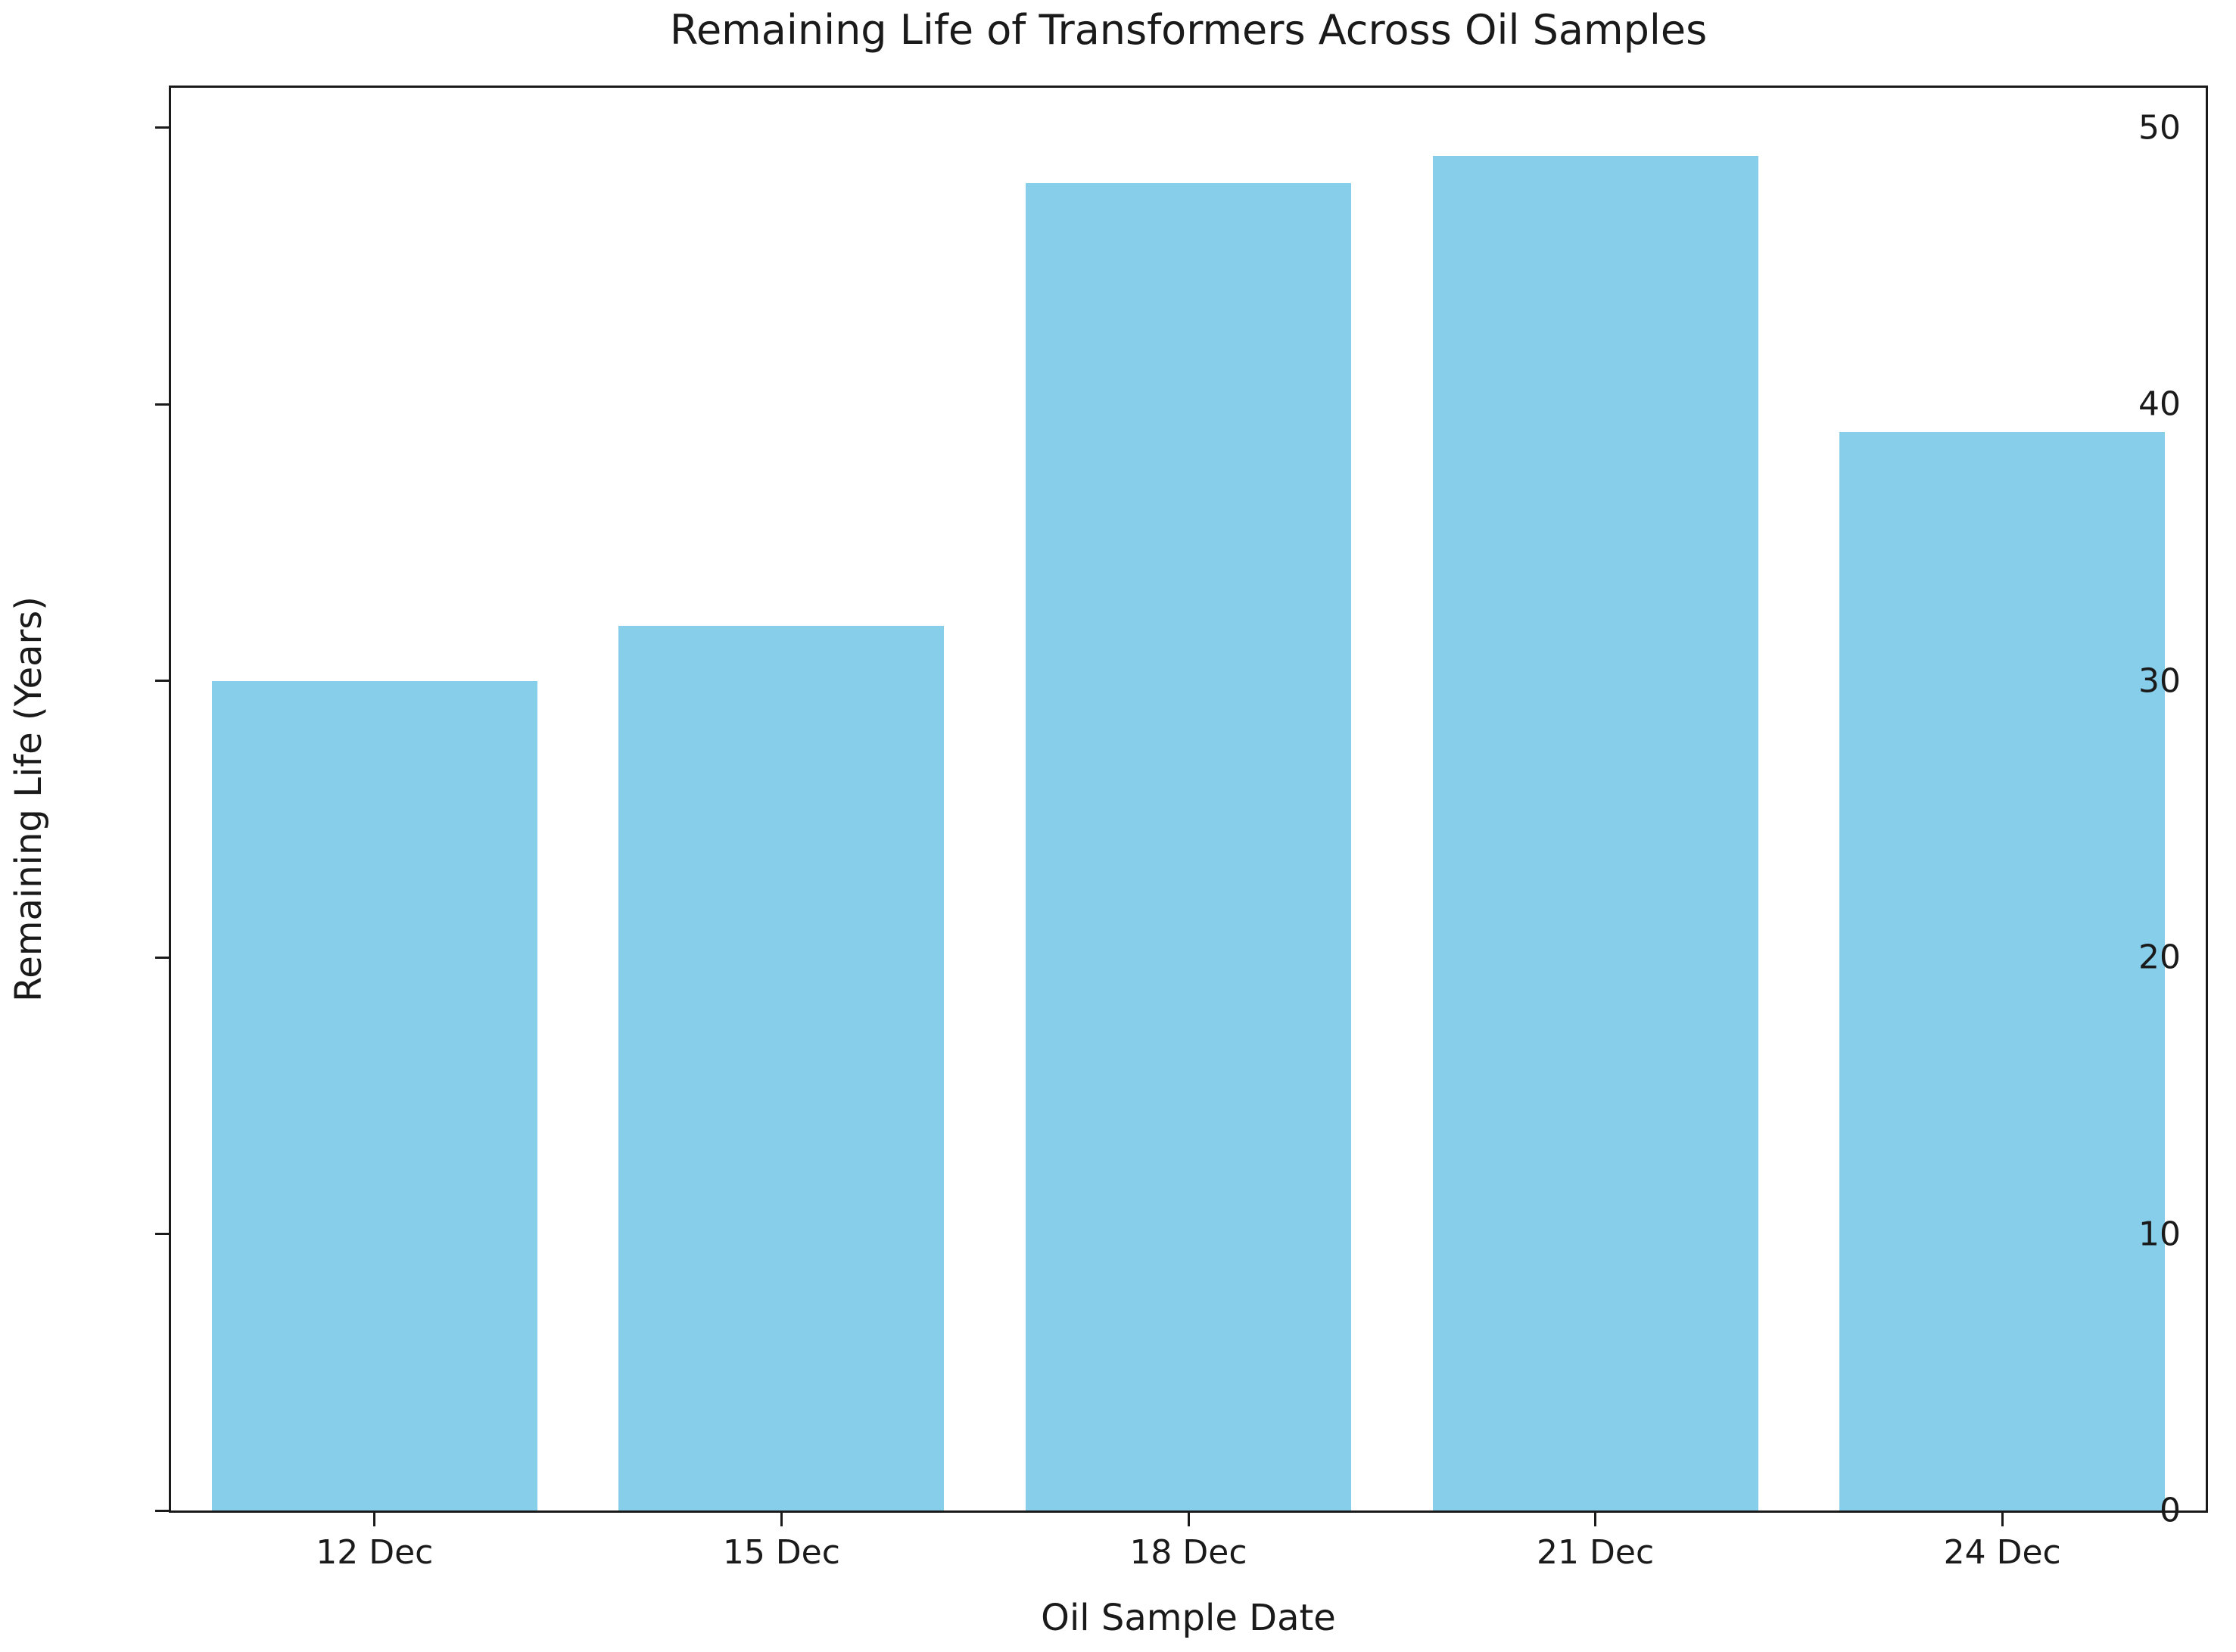 This screenshot has width=2236, height=1652. Describe the element at coordinates (2002, 970) in the screenshot. I see `bar-24-dec` at that location.